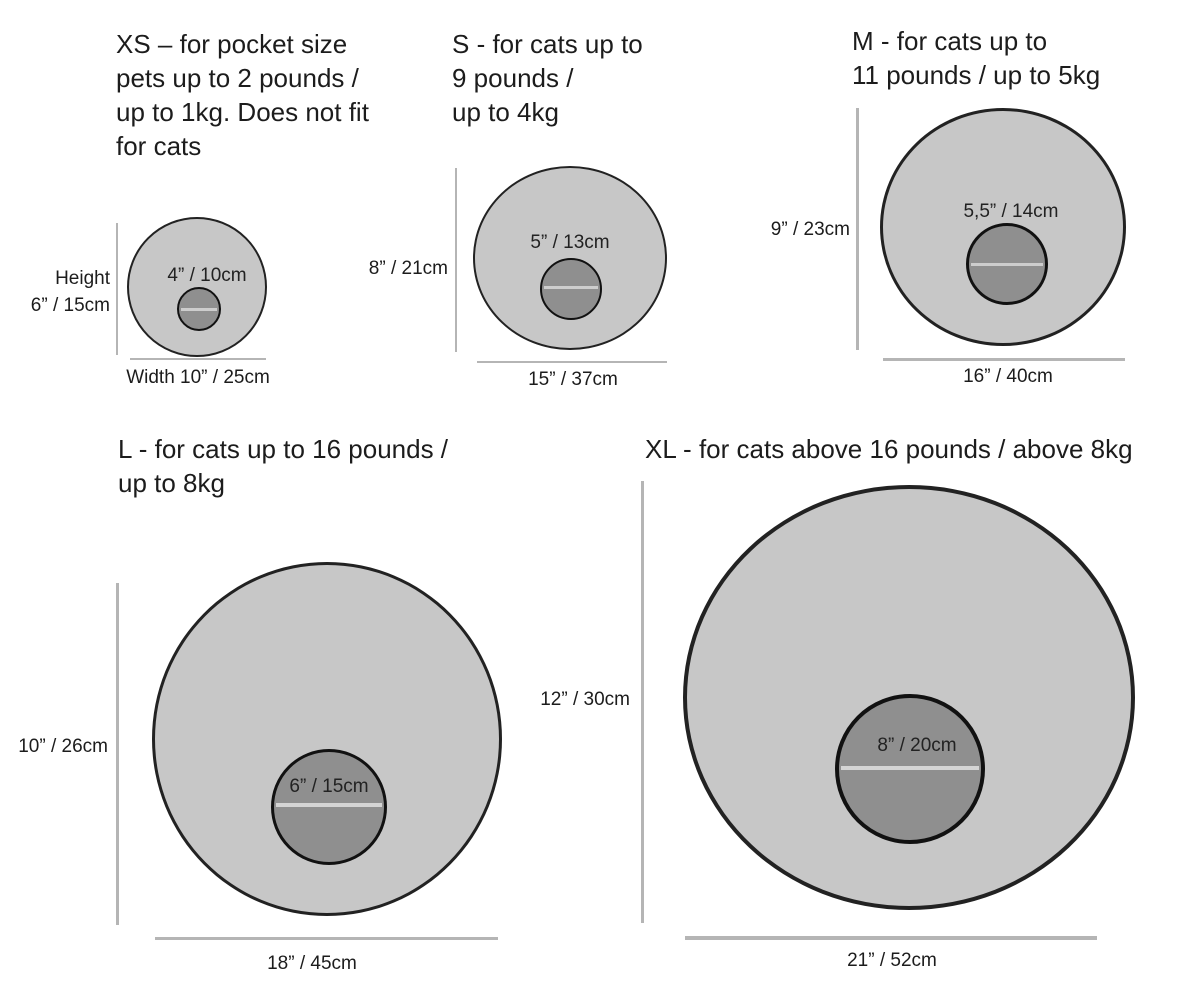  I want to click on width-dimension-label: 21” / 52cm, so click(892, 960).